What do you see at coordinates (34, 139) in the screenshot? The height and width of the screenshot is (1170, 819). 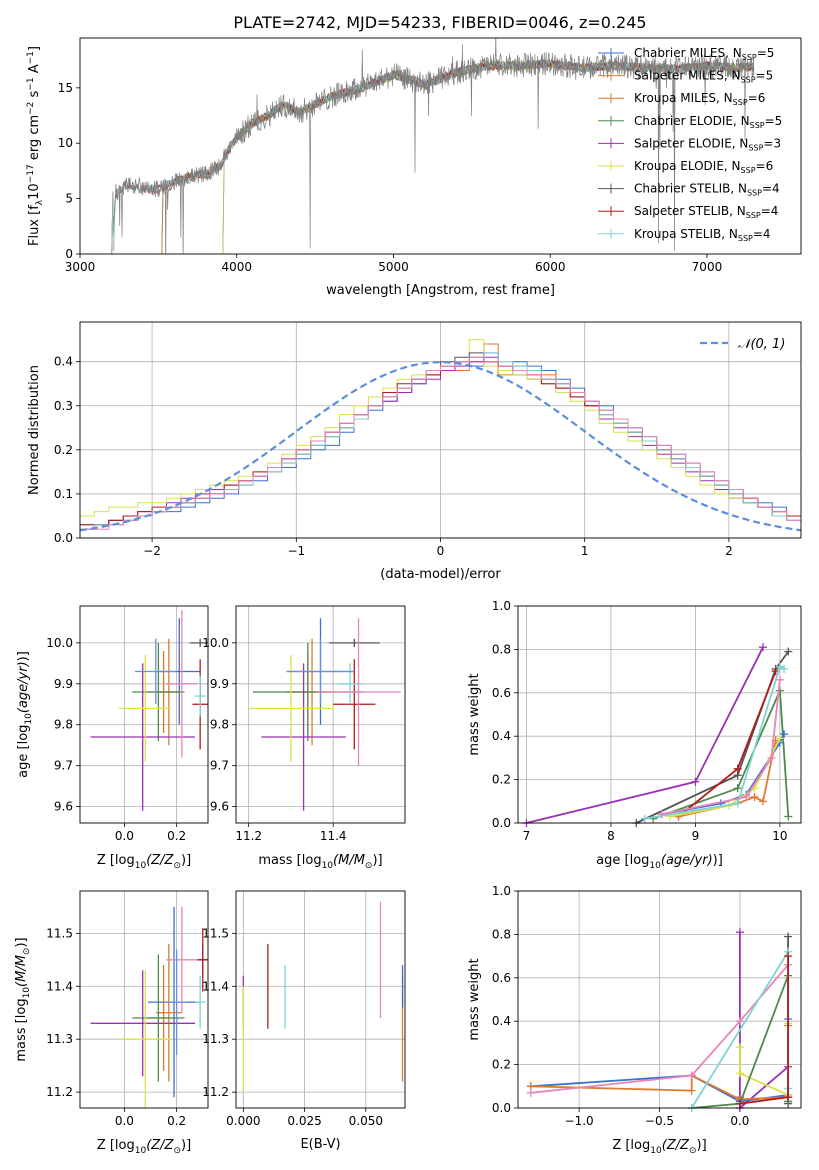 I see `y-axis-label-part: erg cm` at bounding box center [34, 139].